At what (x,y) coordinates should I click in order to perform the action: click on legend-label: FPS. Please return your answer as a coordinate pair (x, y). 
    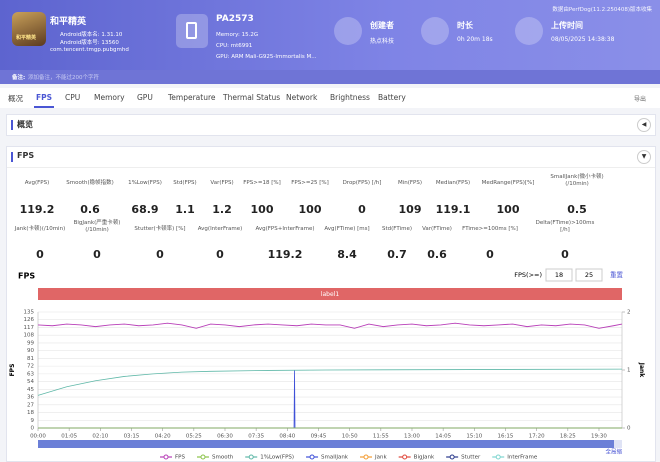
    Looking at the image, I should click on (180, 458).